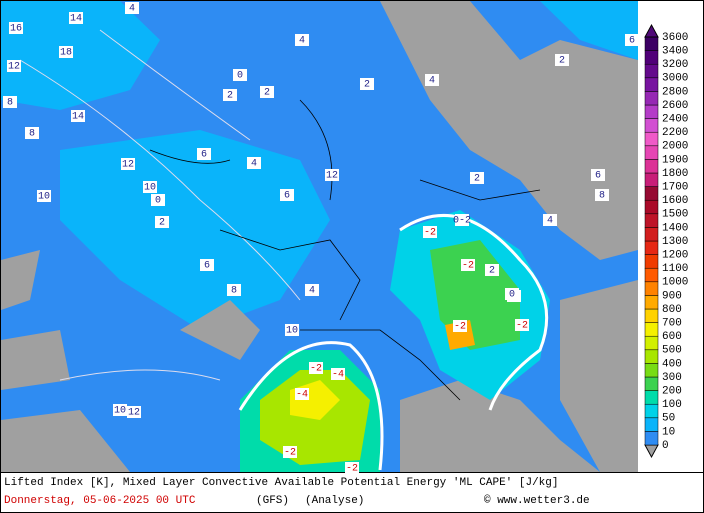  Describe the element at coordinates (334, 501) in the screenshot. I see `run: (Analyse)` at that location.